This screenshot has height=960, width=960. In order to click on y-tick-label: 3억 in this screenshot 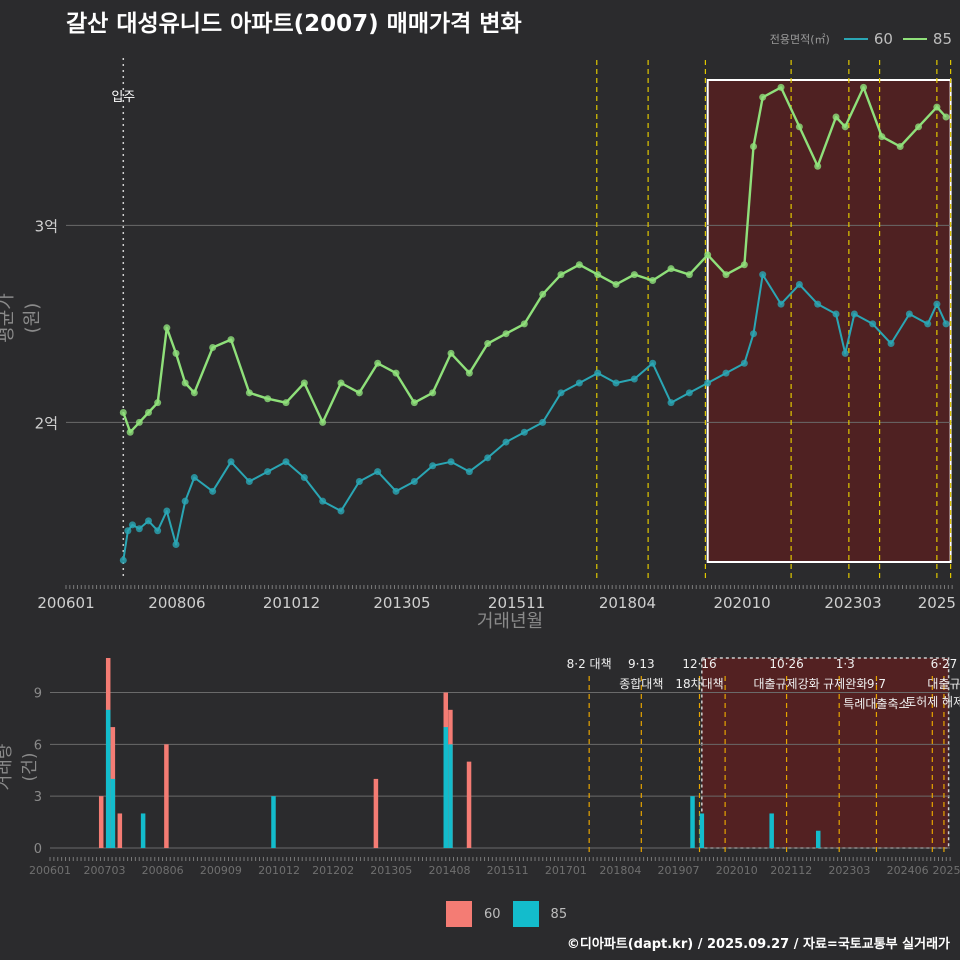, I will do `click(46, 226)`.